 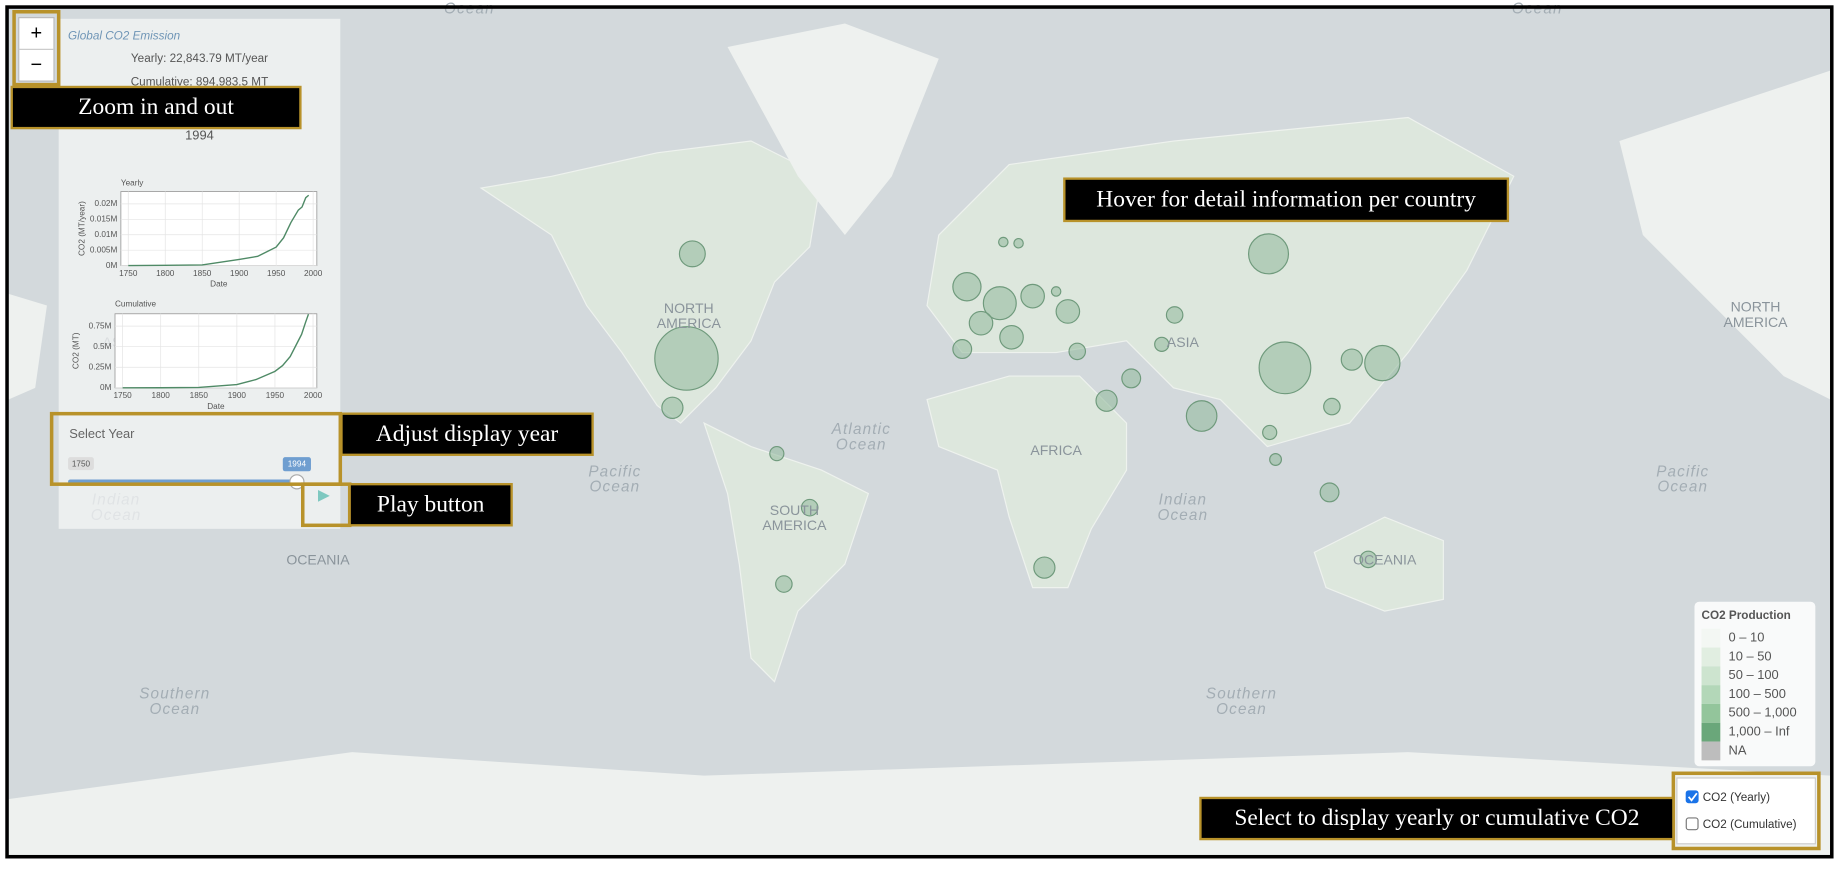 I want to click on yearly-total: Yearly: 22,843.79 MT/year, so click(x=199, y=58).